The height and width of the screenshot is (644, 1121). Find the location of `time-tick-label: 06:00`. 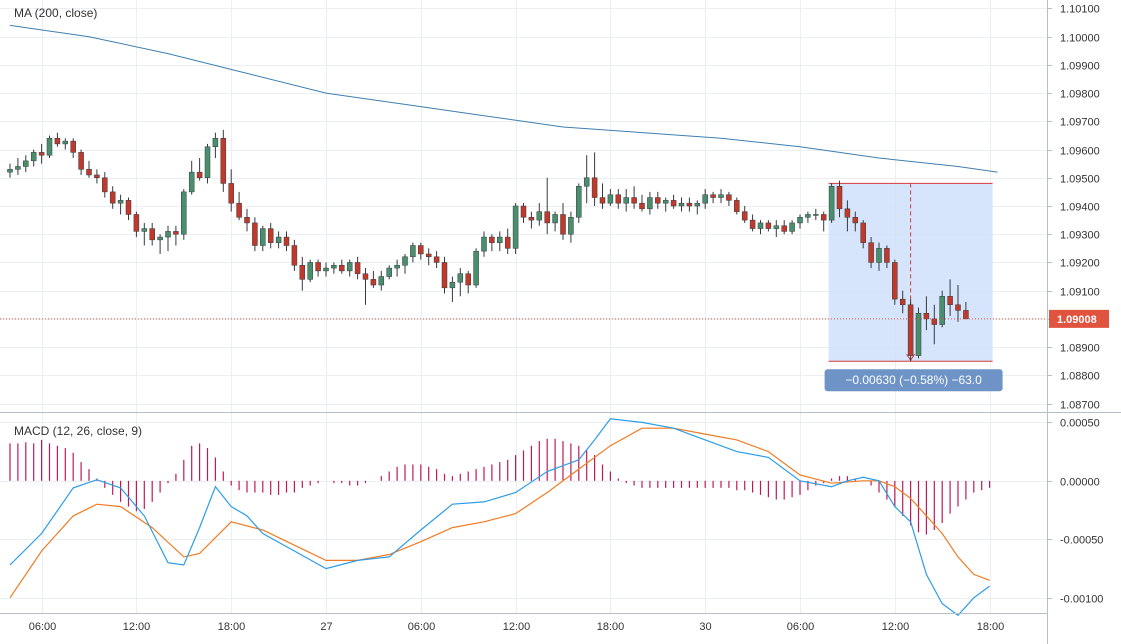

time-tick-label: 06:00 is located at coordinates (422, 627).